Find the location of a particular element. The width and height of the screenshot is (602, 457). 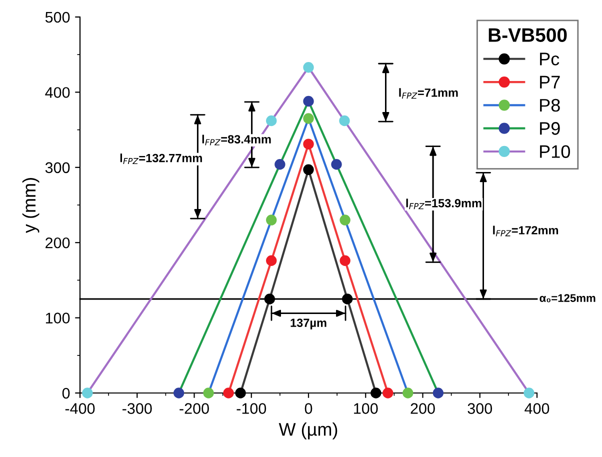

x-tick-label: 200 is located at coordinates (422, 408).